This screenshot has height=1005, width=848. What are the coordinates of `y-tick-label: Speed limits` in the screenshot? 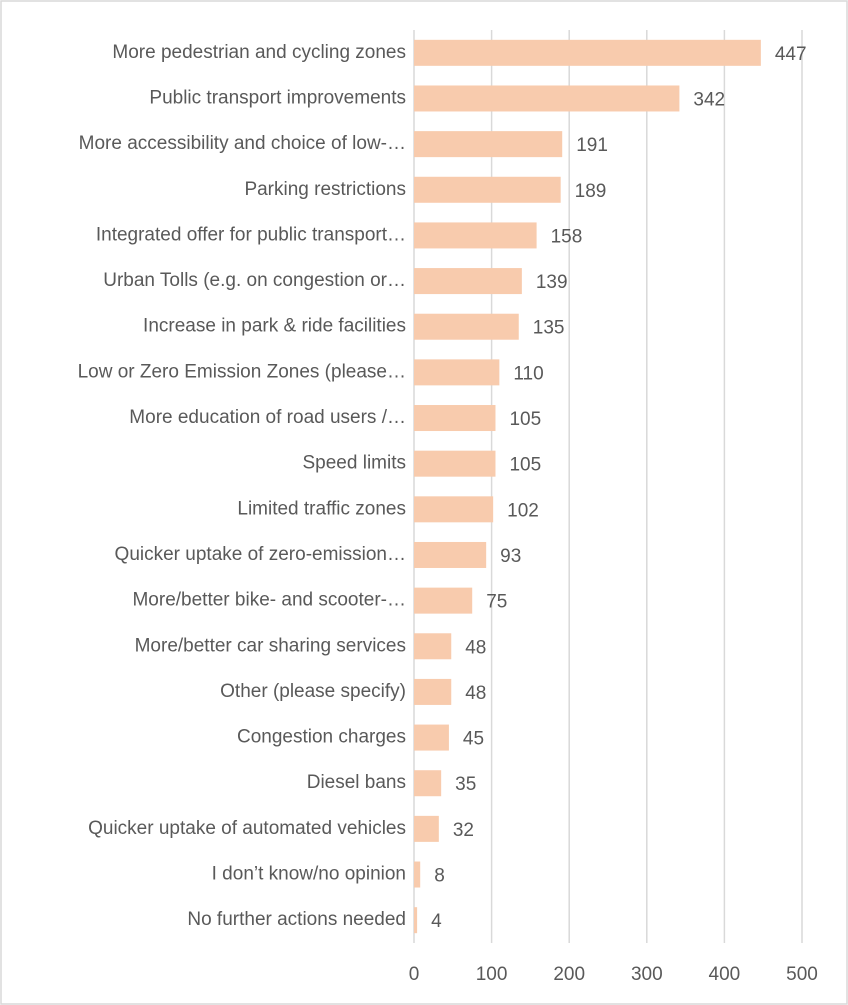 It's located at (355, 463).